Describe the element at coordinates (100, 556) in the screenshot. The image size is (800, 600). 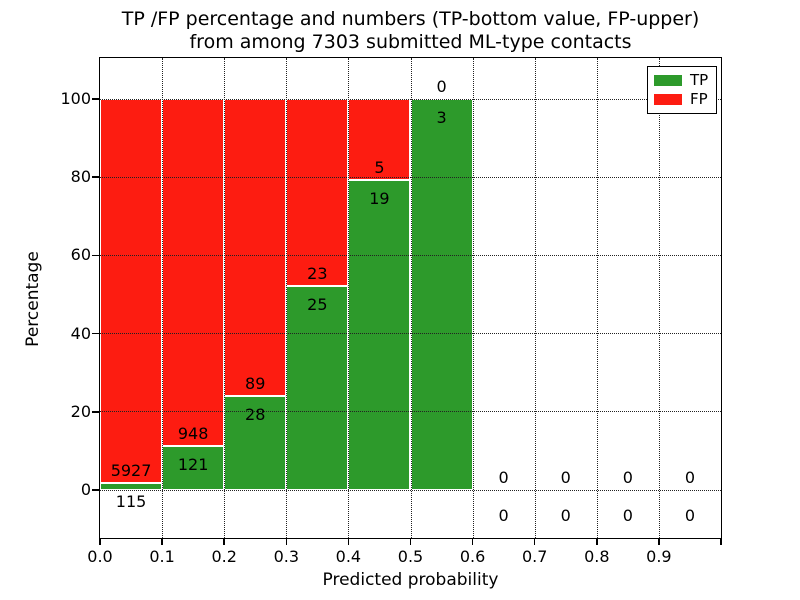
I see `x-tick-label: 0.0` at that location.